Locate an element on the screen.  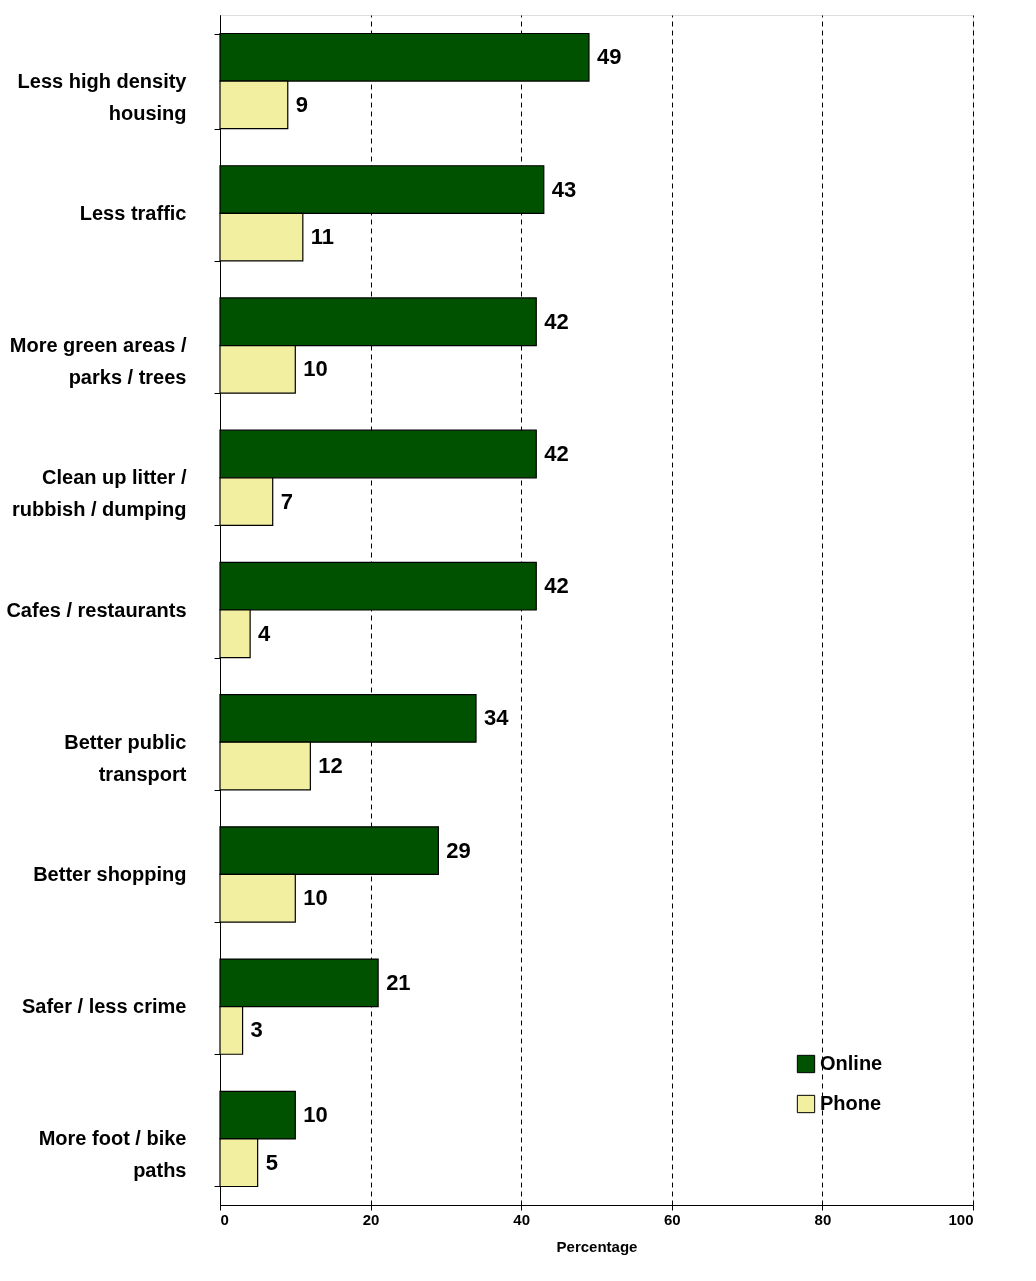
data-label: 4 is located at coordinates (265, 633).